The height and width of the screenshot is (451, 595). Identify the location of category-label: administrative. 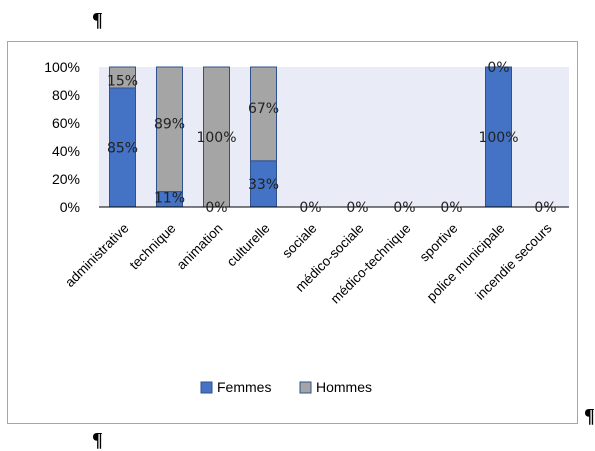
(96, 255).